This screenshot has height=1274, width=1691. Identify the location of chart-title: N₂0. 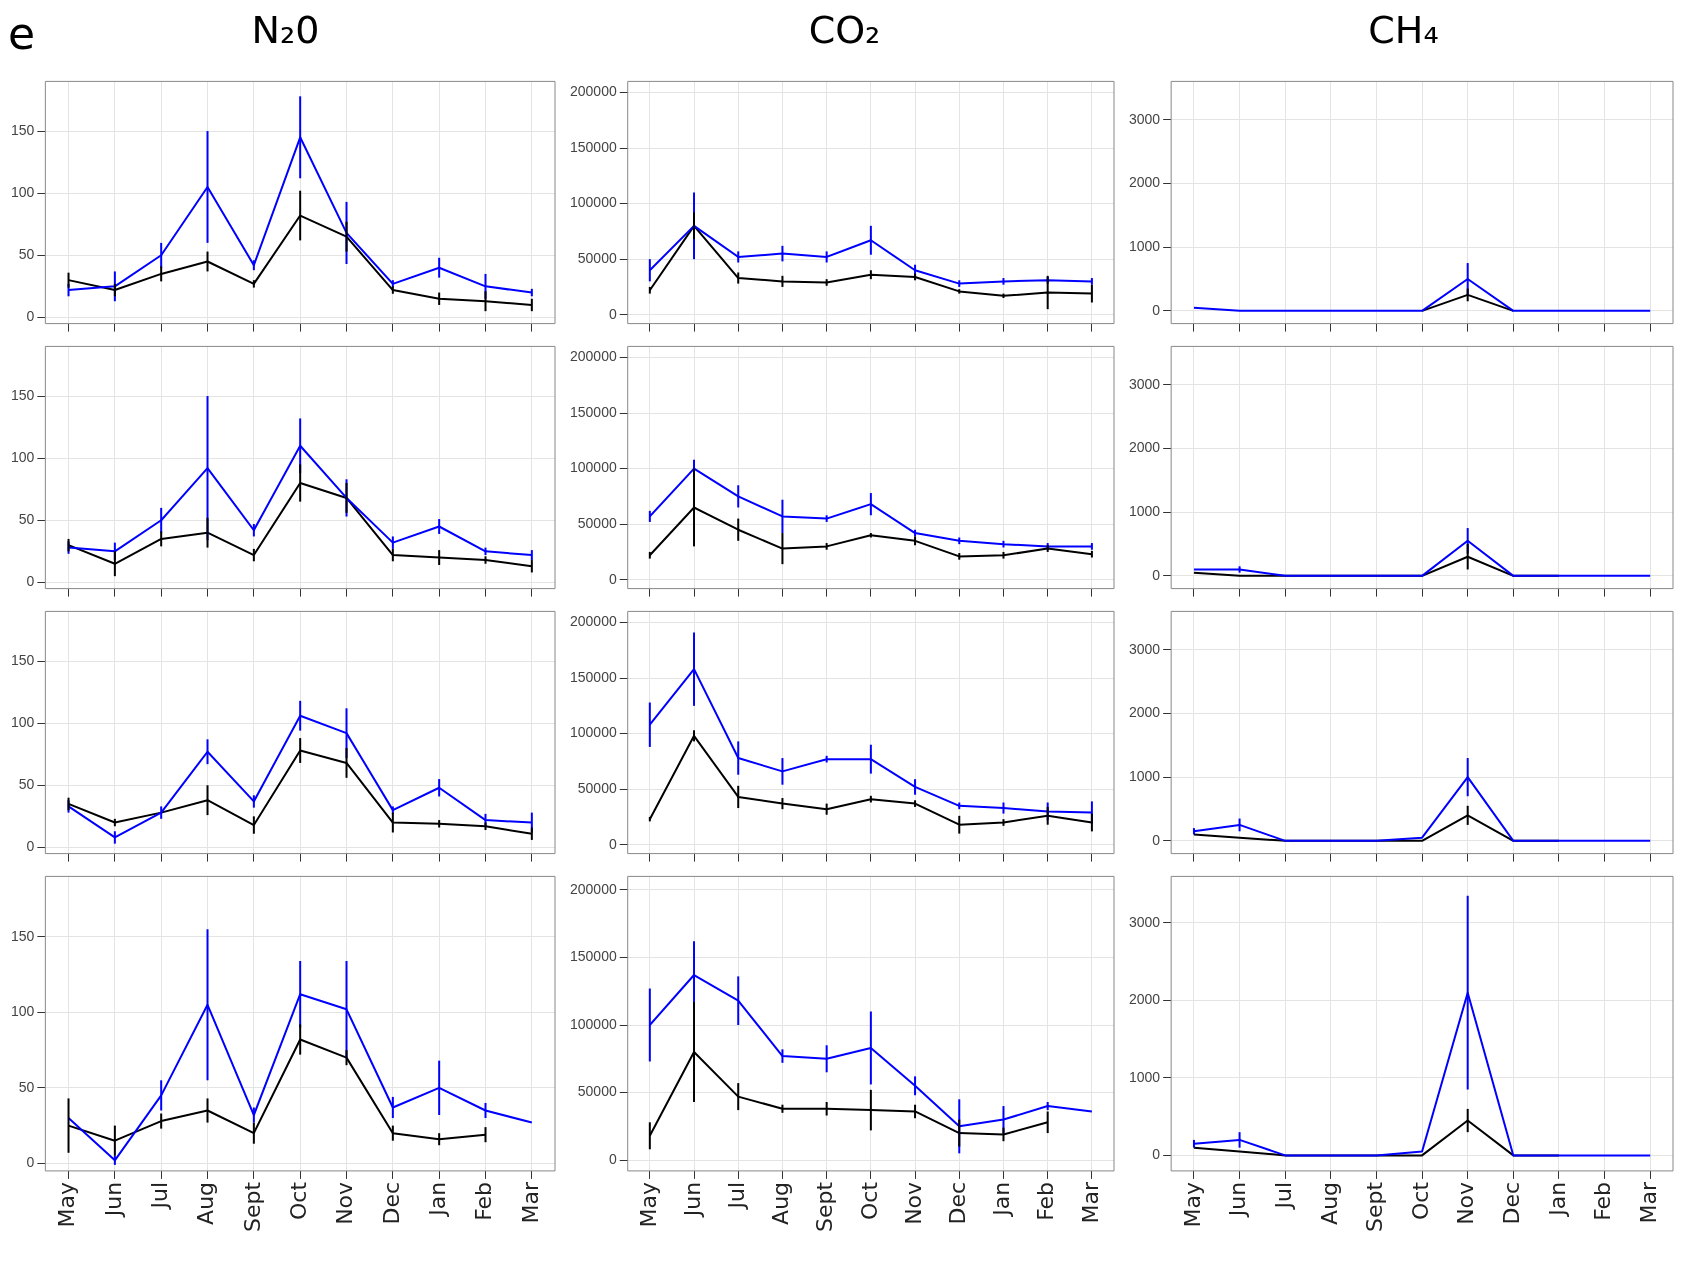
(285, 30).